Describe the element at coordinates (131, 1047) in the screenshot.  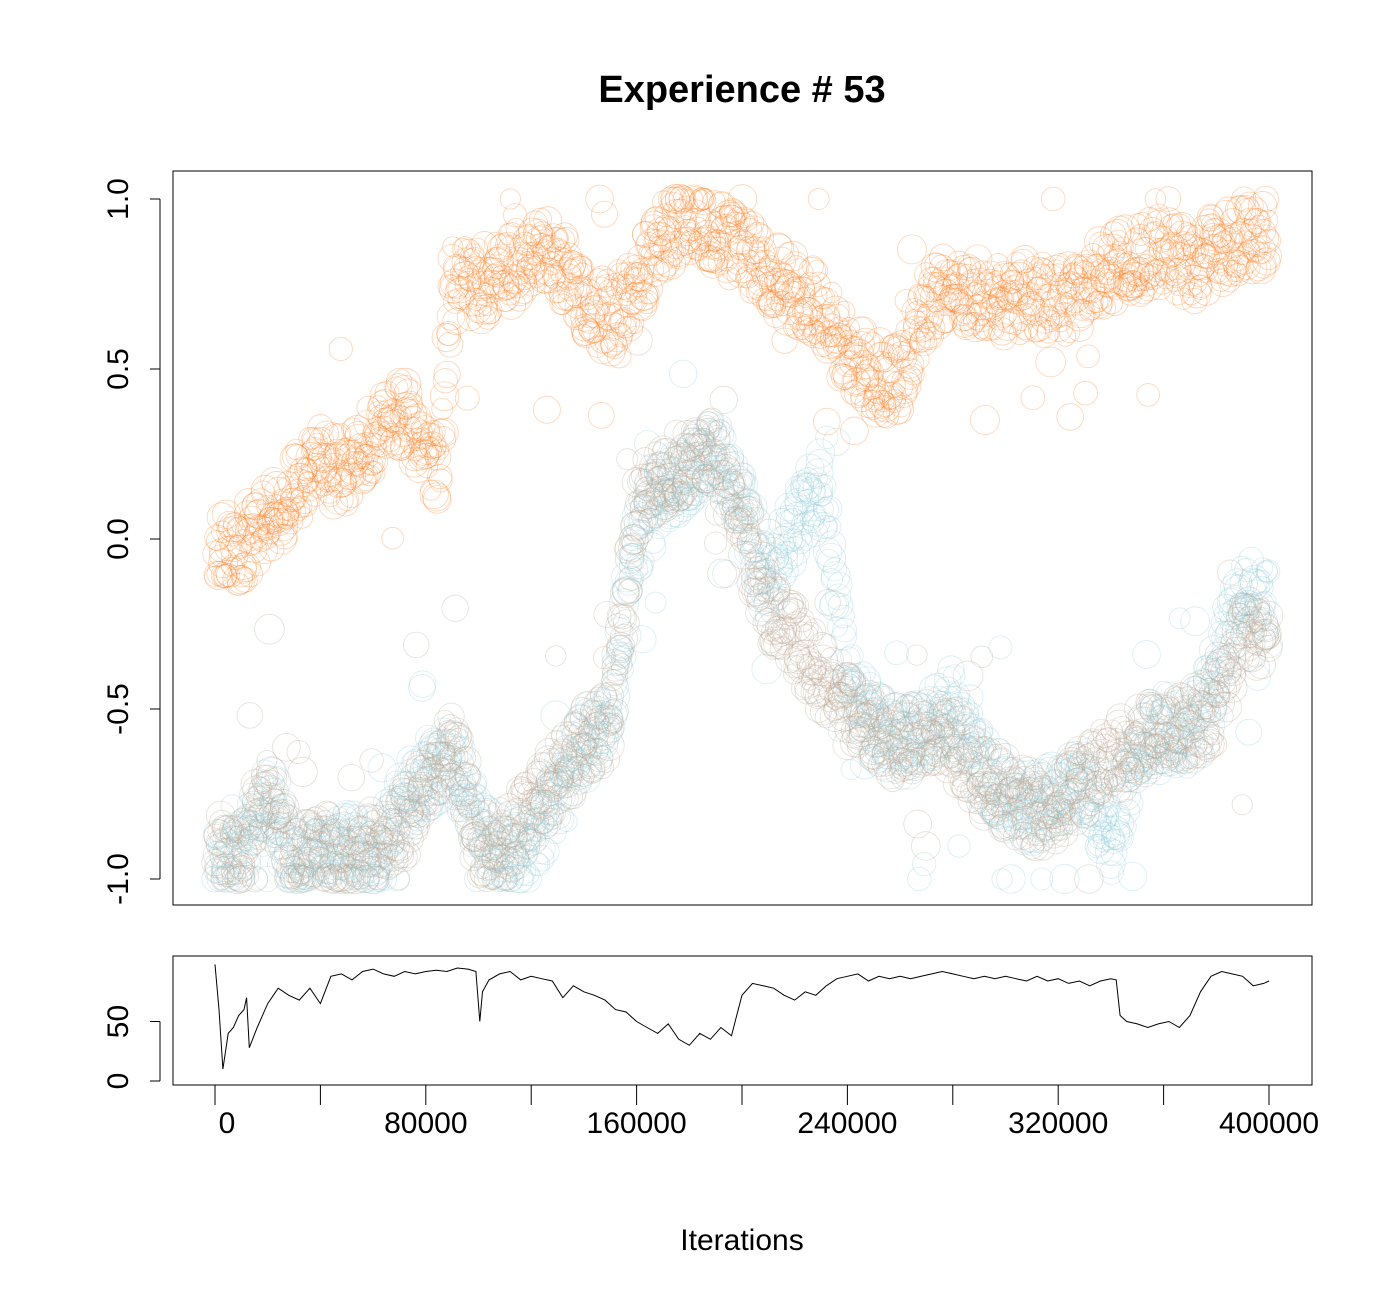
I see `bottom-y-axis: 050` at that location.